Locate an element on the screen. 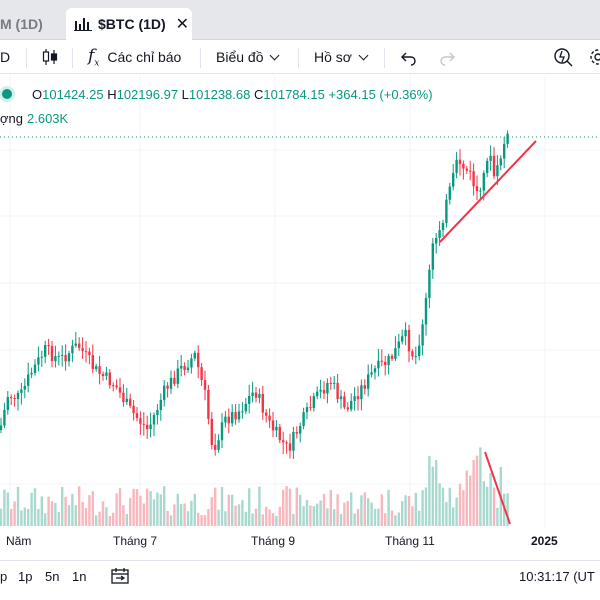  time-tick: Tháng 9 is located at coordinates (273, 541).